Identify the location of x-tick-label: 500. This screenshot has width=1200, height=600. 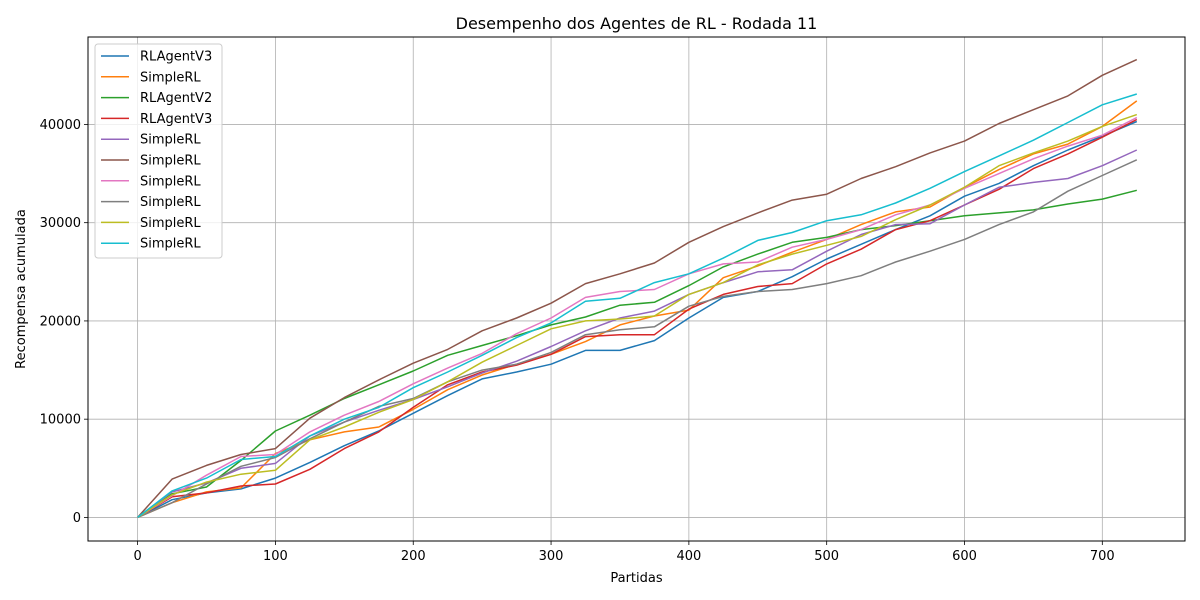
(826, 556).